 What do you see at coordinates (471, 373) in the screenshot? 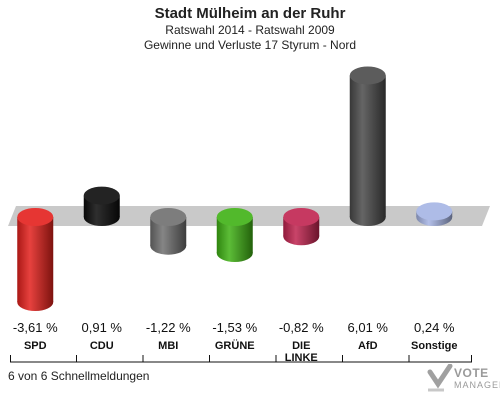
I see `logo-name: VOTE` at bounding box center [471, 373].